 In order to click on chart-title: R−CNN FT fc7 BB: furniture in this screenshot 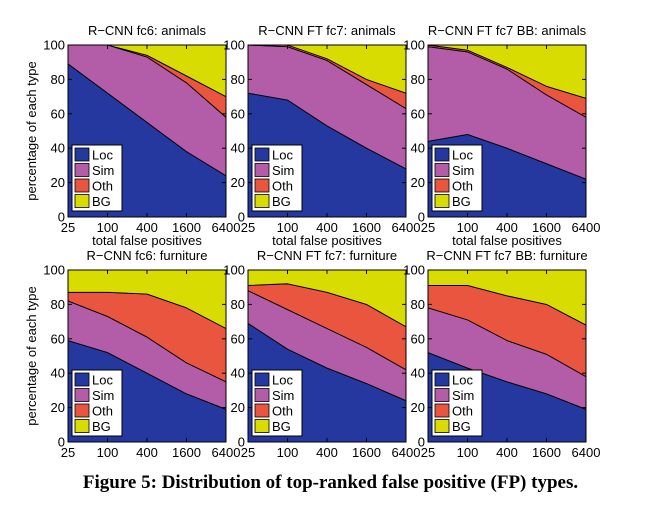, I will do `click(506, 255)`.